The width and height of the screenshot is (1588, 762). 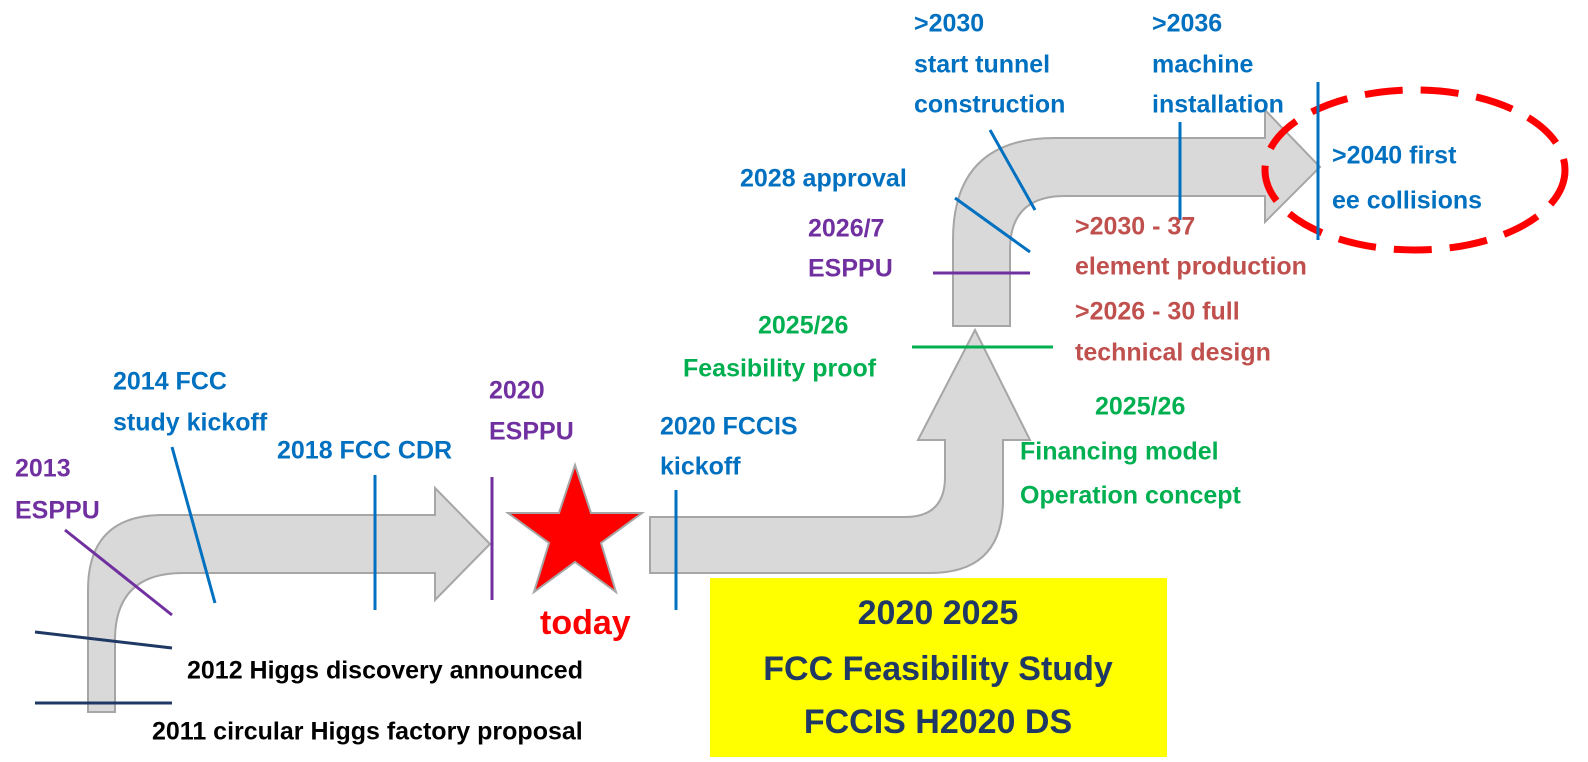 I want to click on box-text: FCC Feasibility Study, so click(x=938, y=669).